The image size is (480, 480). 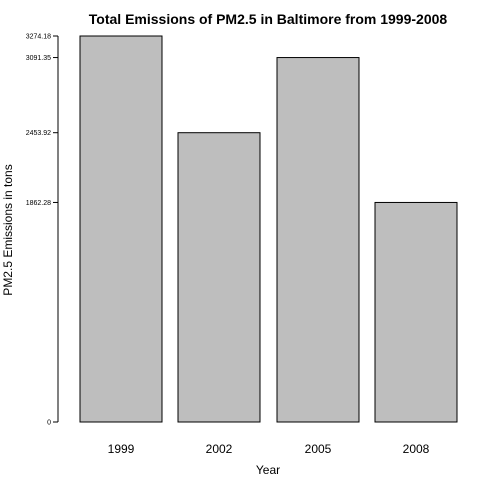 I want to click on y-tick-label: 2453.92, so click(x=38, y=133).